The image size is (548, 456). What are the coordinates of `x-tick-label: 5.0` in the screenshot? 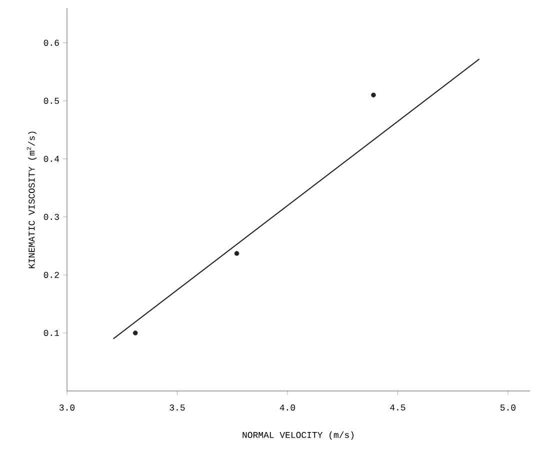 It's located at (508, 407).